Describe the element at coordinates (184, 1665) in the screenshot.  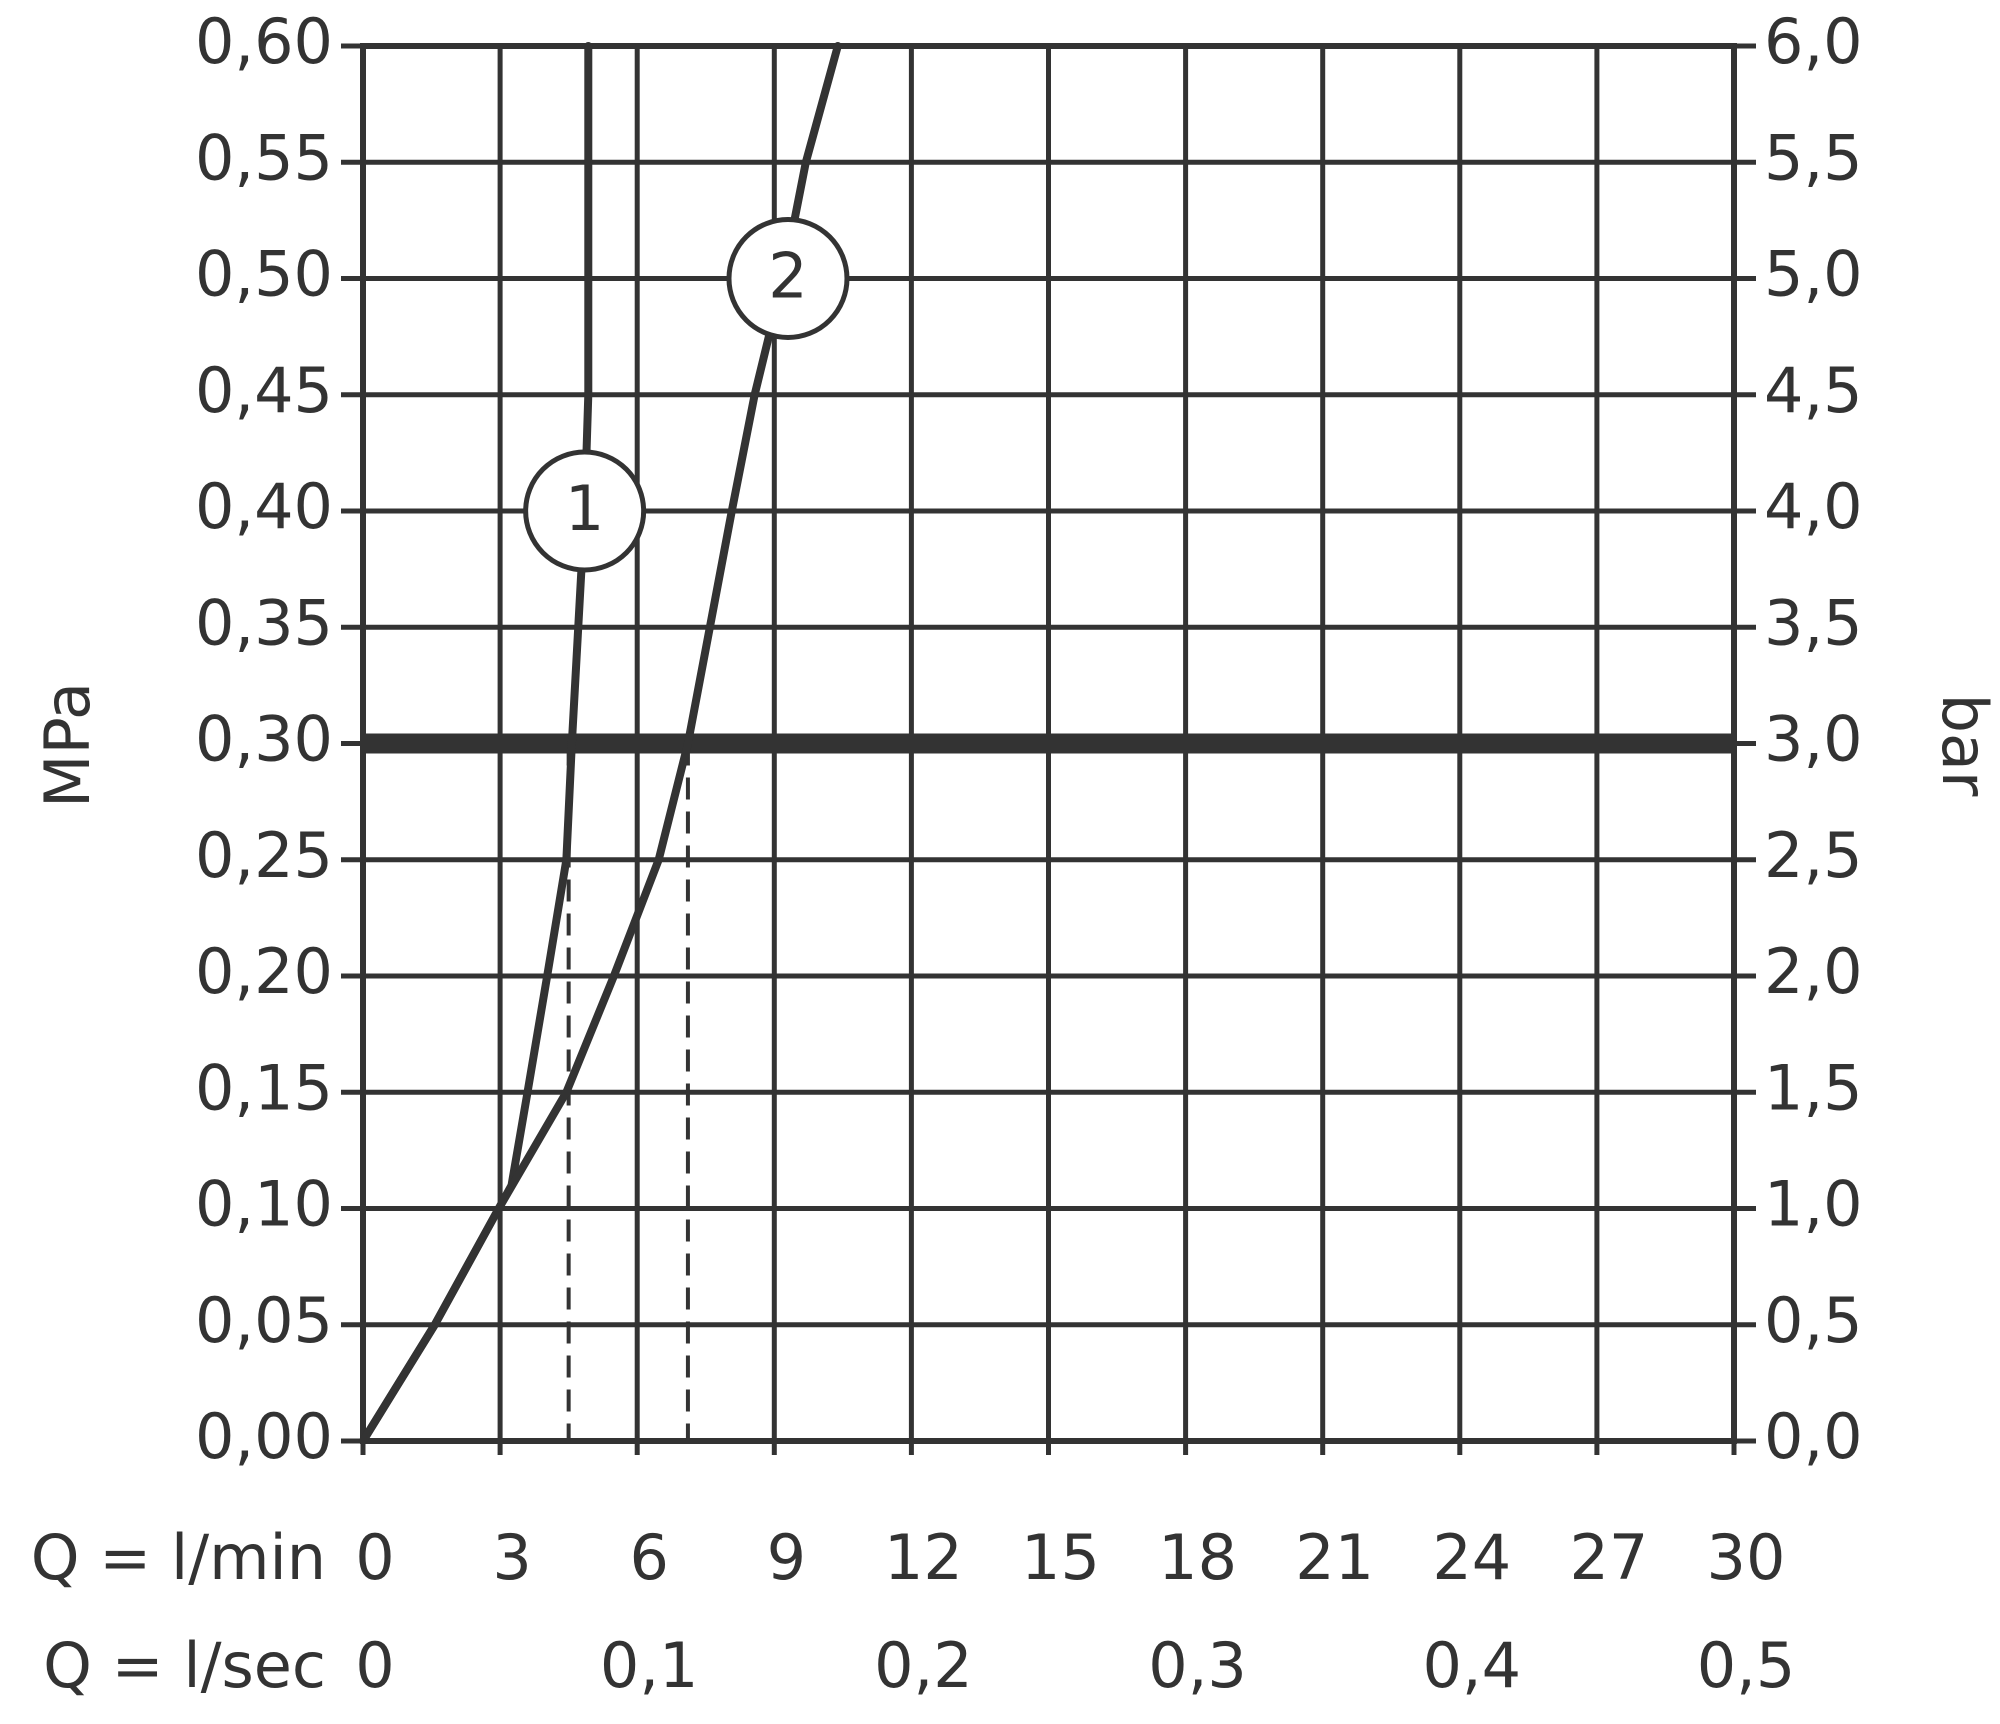
I see `x2-axis-label: Q = l/sec` at that location.